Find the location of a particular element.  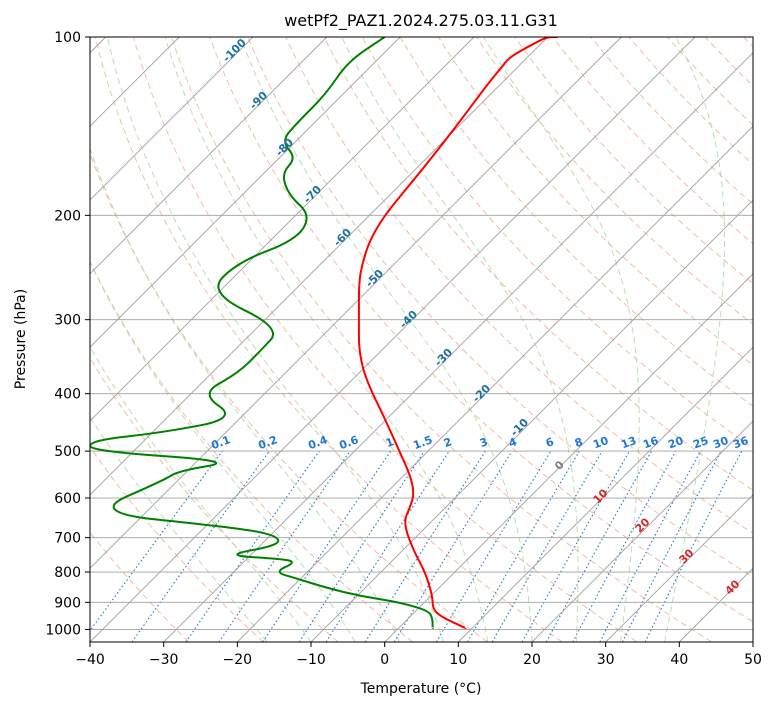

isotherm-label: -50 is located at coordinates (374, 278).